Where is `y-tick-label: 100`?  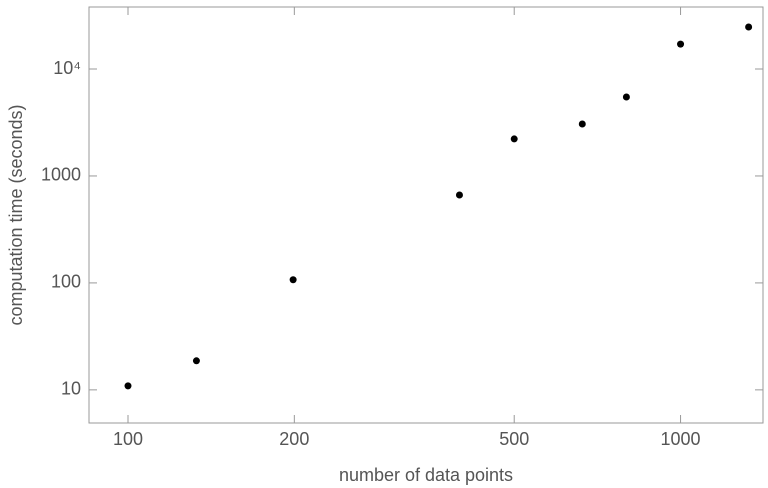
y-tick-label: 100 is located at coordinates (66, 282).